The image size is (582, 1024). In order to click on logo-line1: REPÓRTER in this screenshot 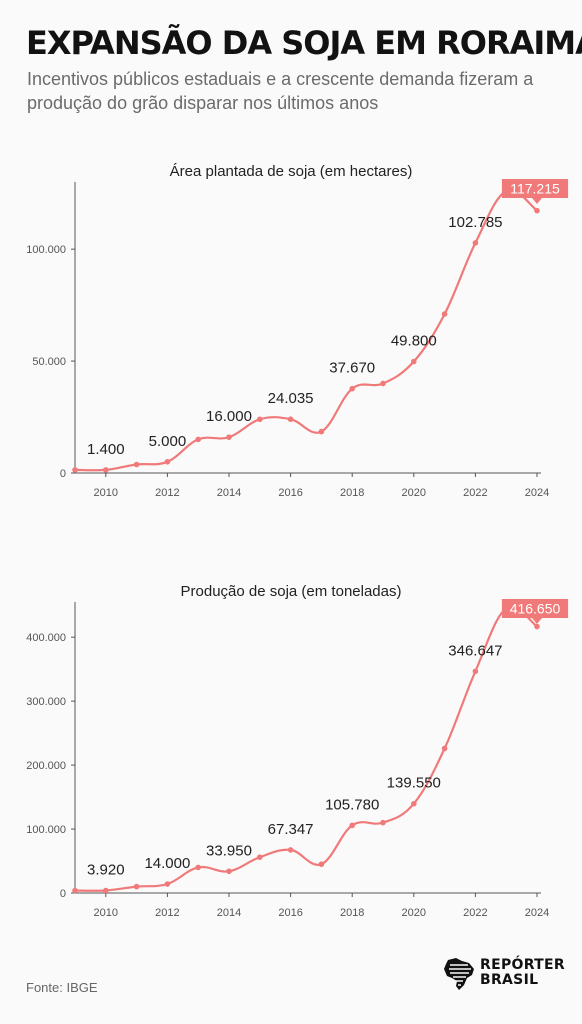, I will do `click(522, 965)`.